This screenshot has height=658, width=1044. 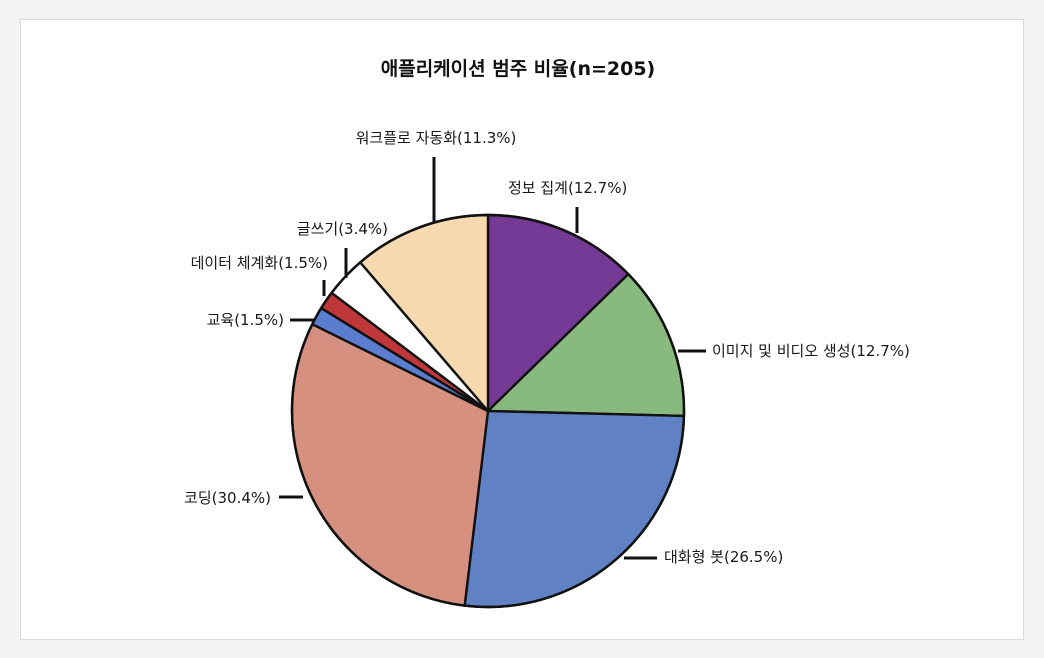 I want to click on slice-label: 코딩(30.4%), so click(x=227, y=498).